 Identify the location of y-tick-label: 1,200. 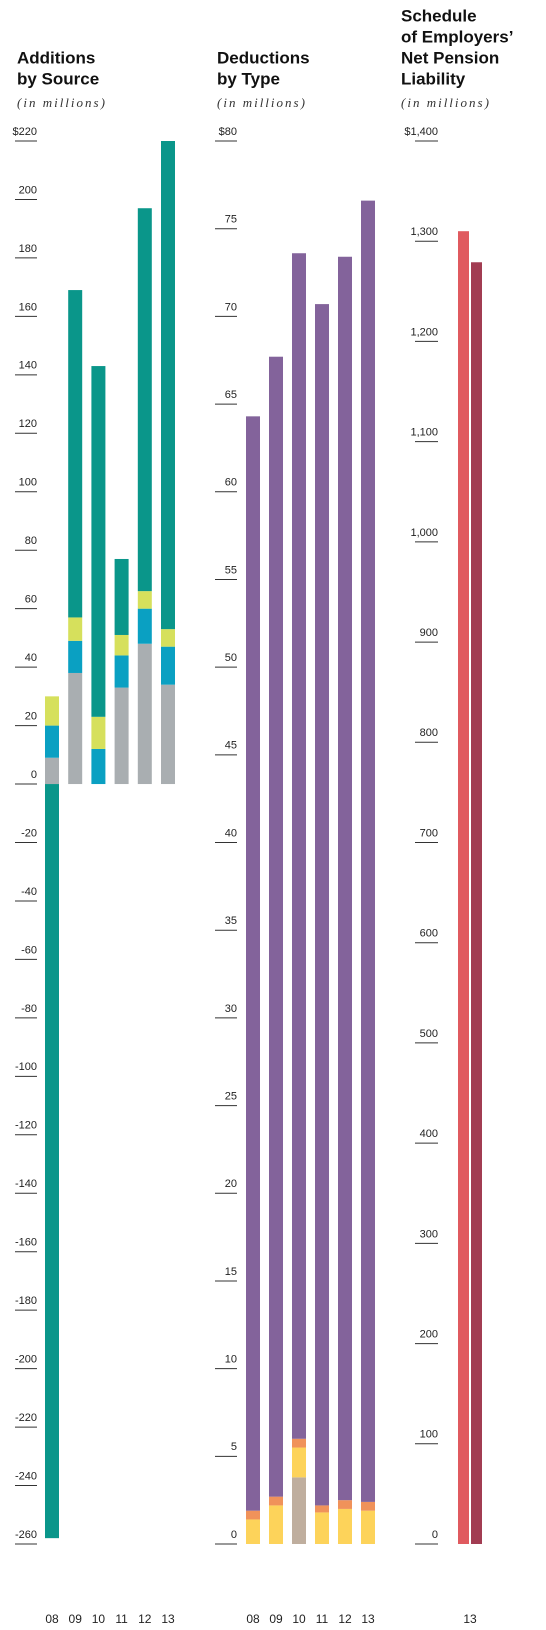
(424, 332).